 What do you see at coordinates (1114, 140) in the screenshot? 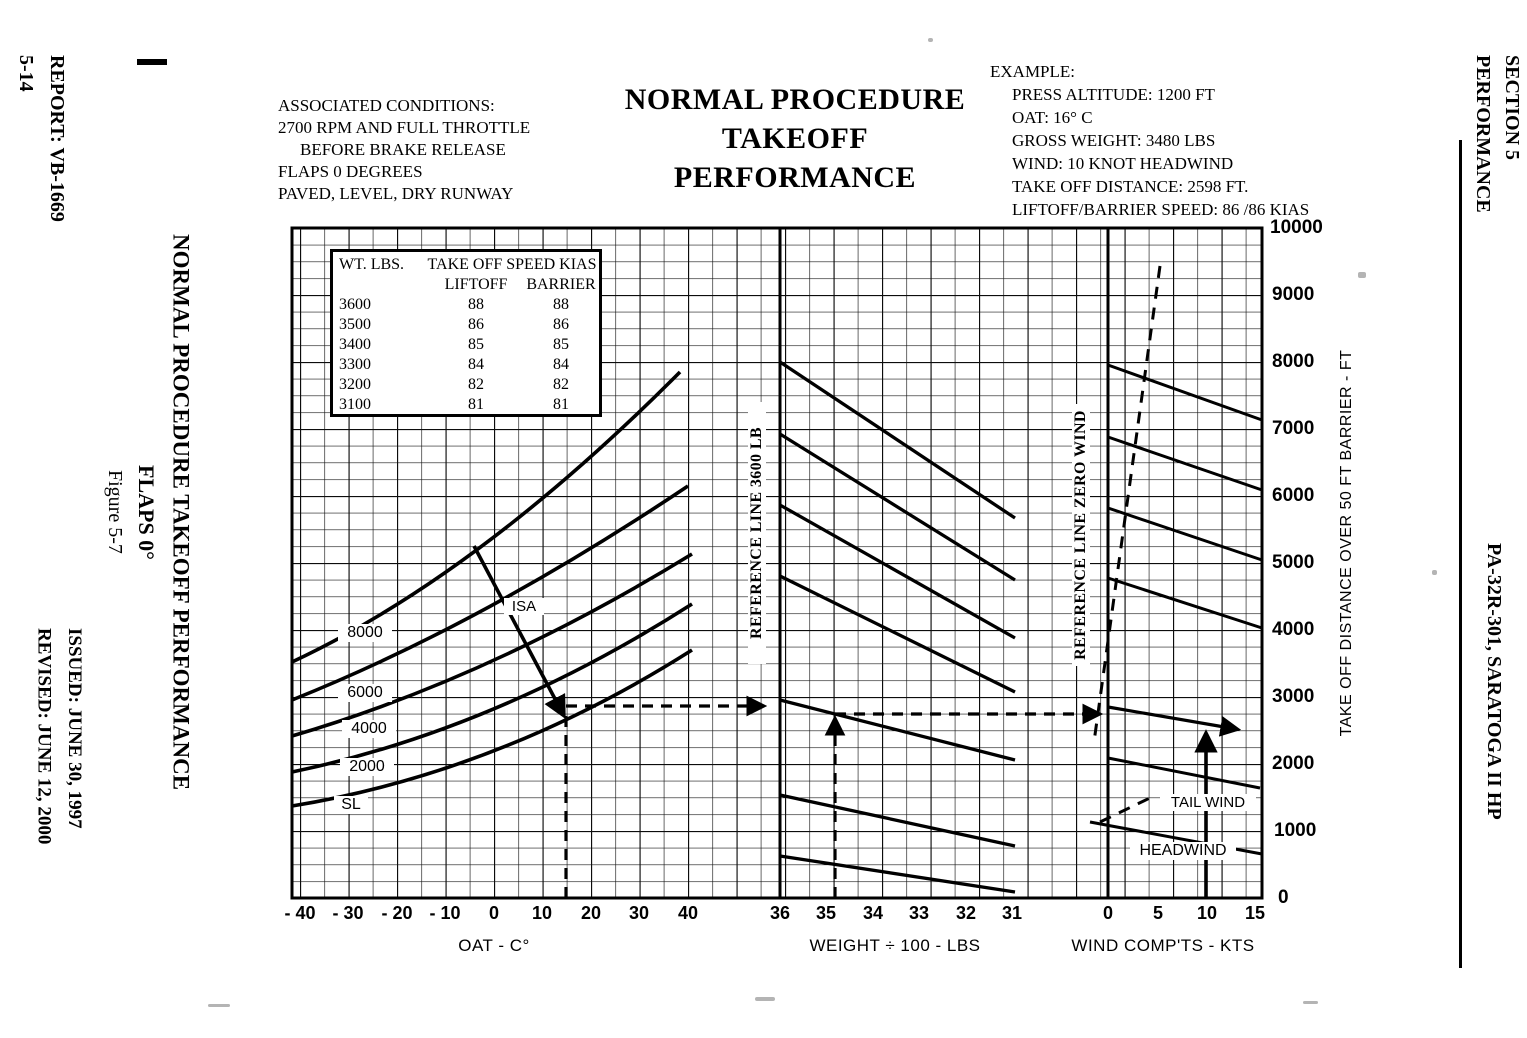
I see `example-line: GROSS WEIGHT: 3480 LBS` at bounding box center [1114, 140].